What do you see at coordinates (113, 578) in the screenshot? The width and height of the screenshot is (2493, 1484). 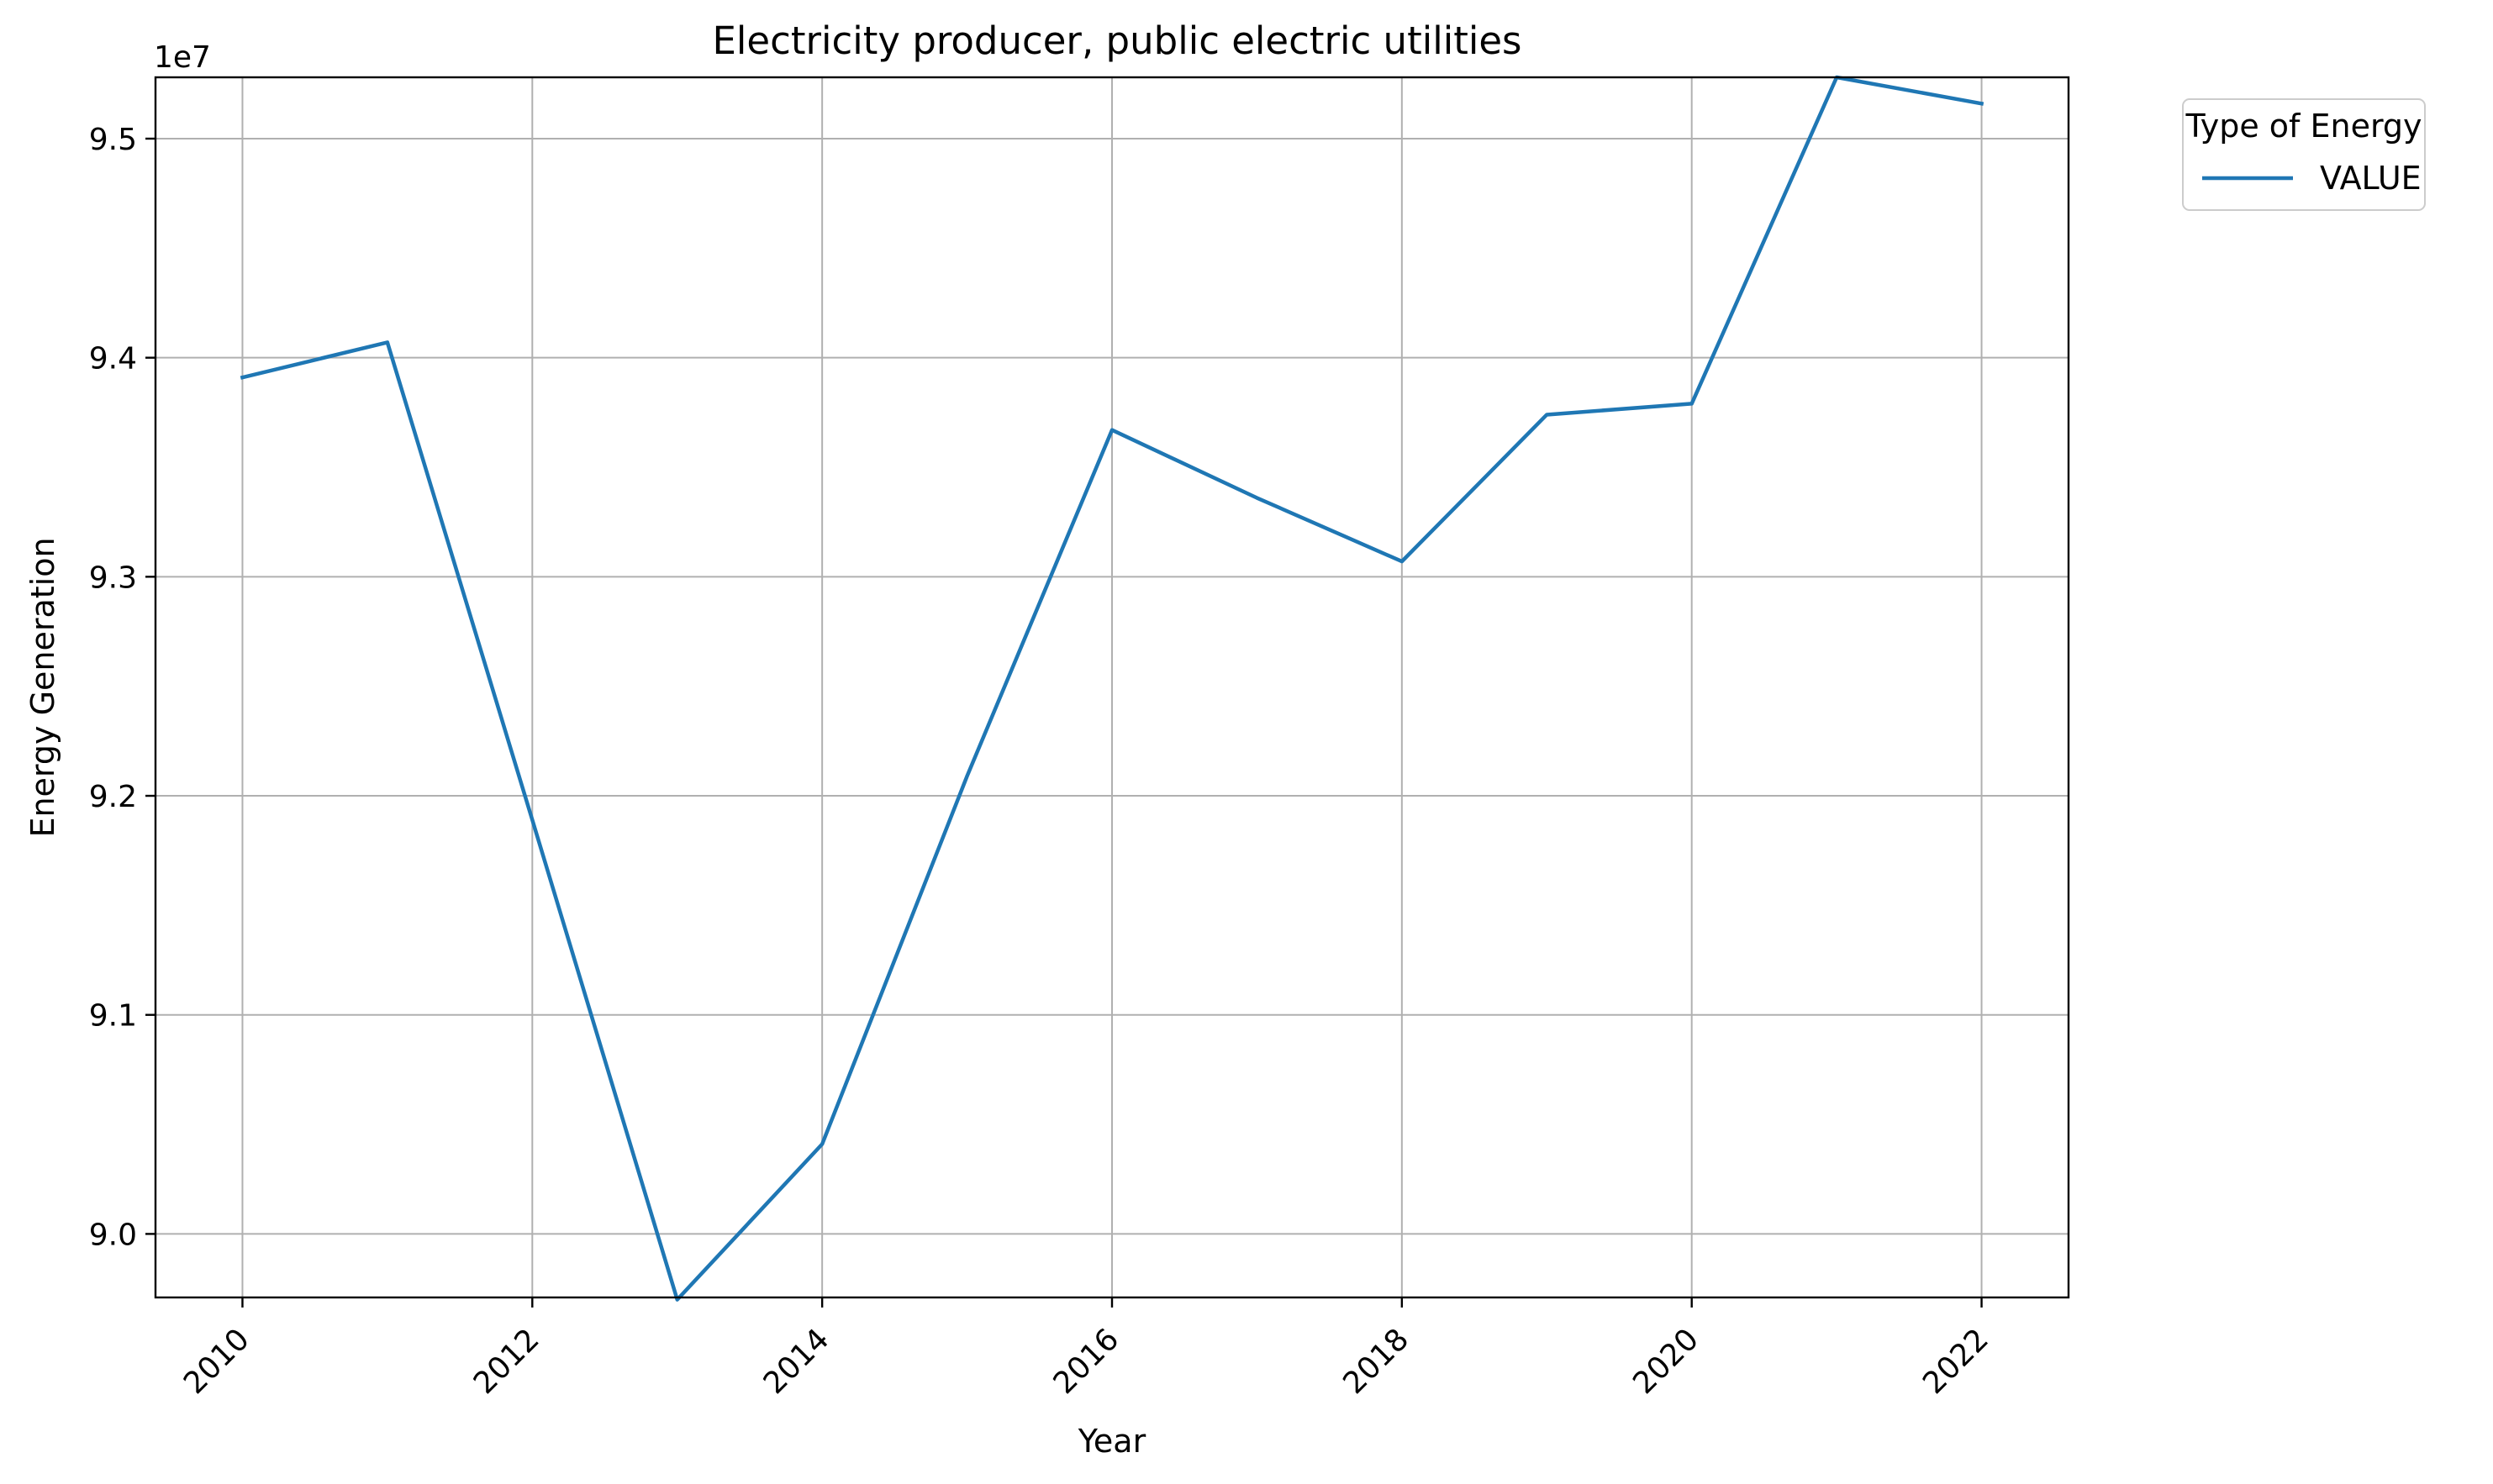 I see `y-tick-label: 9.3` at bounding box center [113, 578].